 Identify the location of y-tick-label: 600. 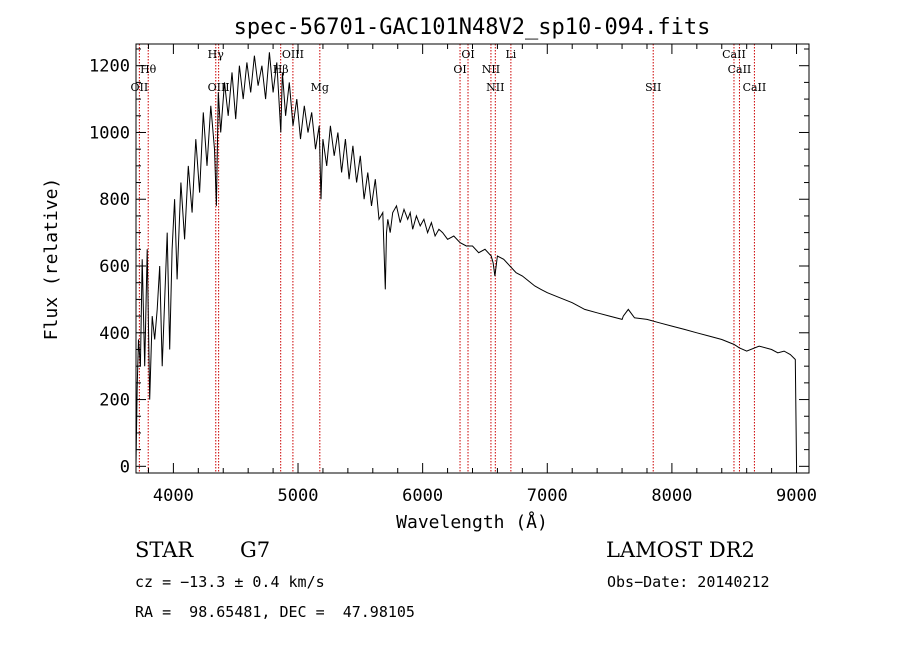
(114, 267).